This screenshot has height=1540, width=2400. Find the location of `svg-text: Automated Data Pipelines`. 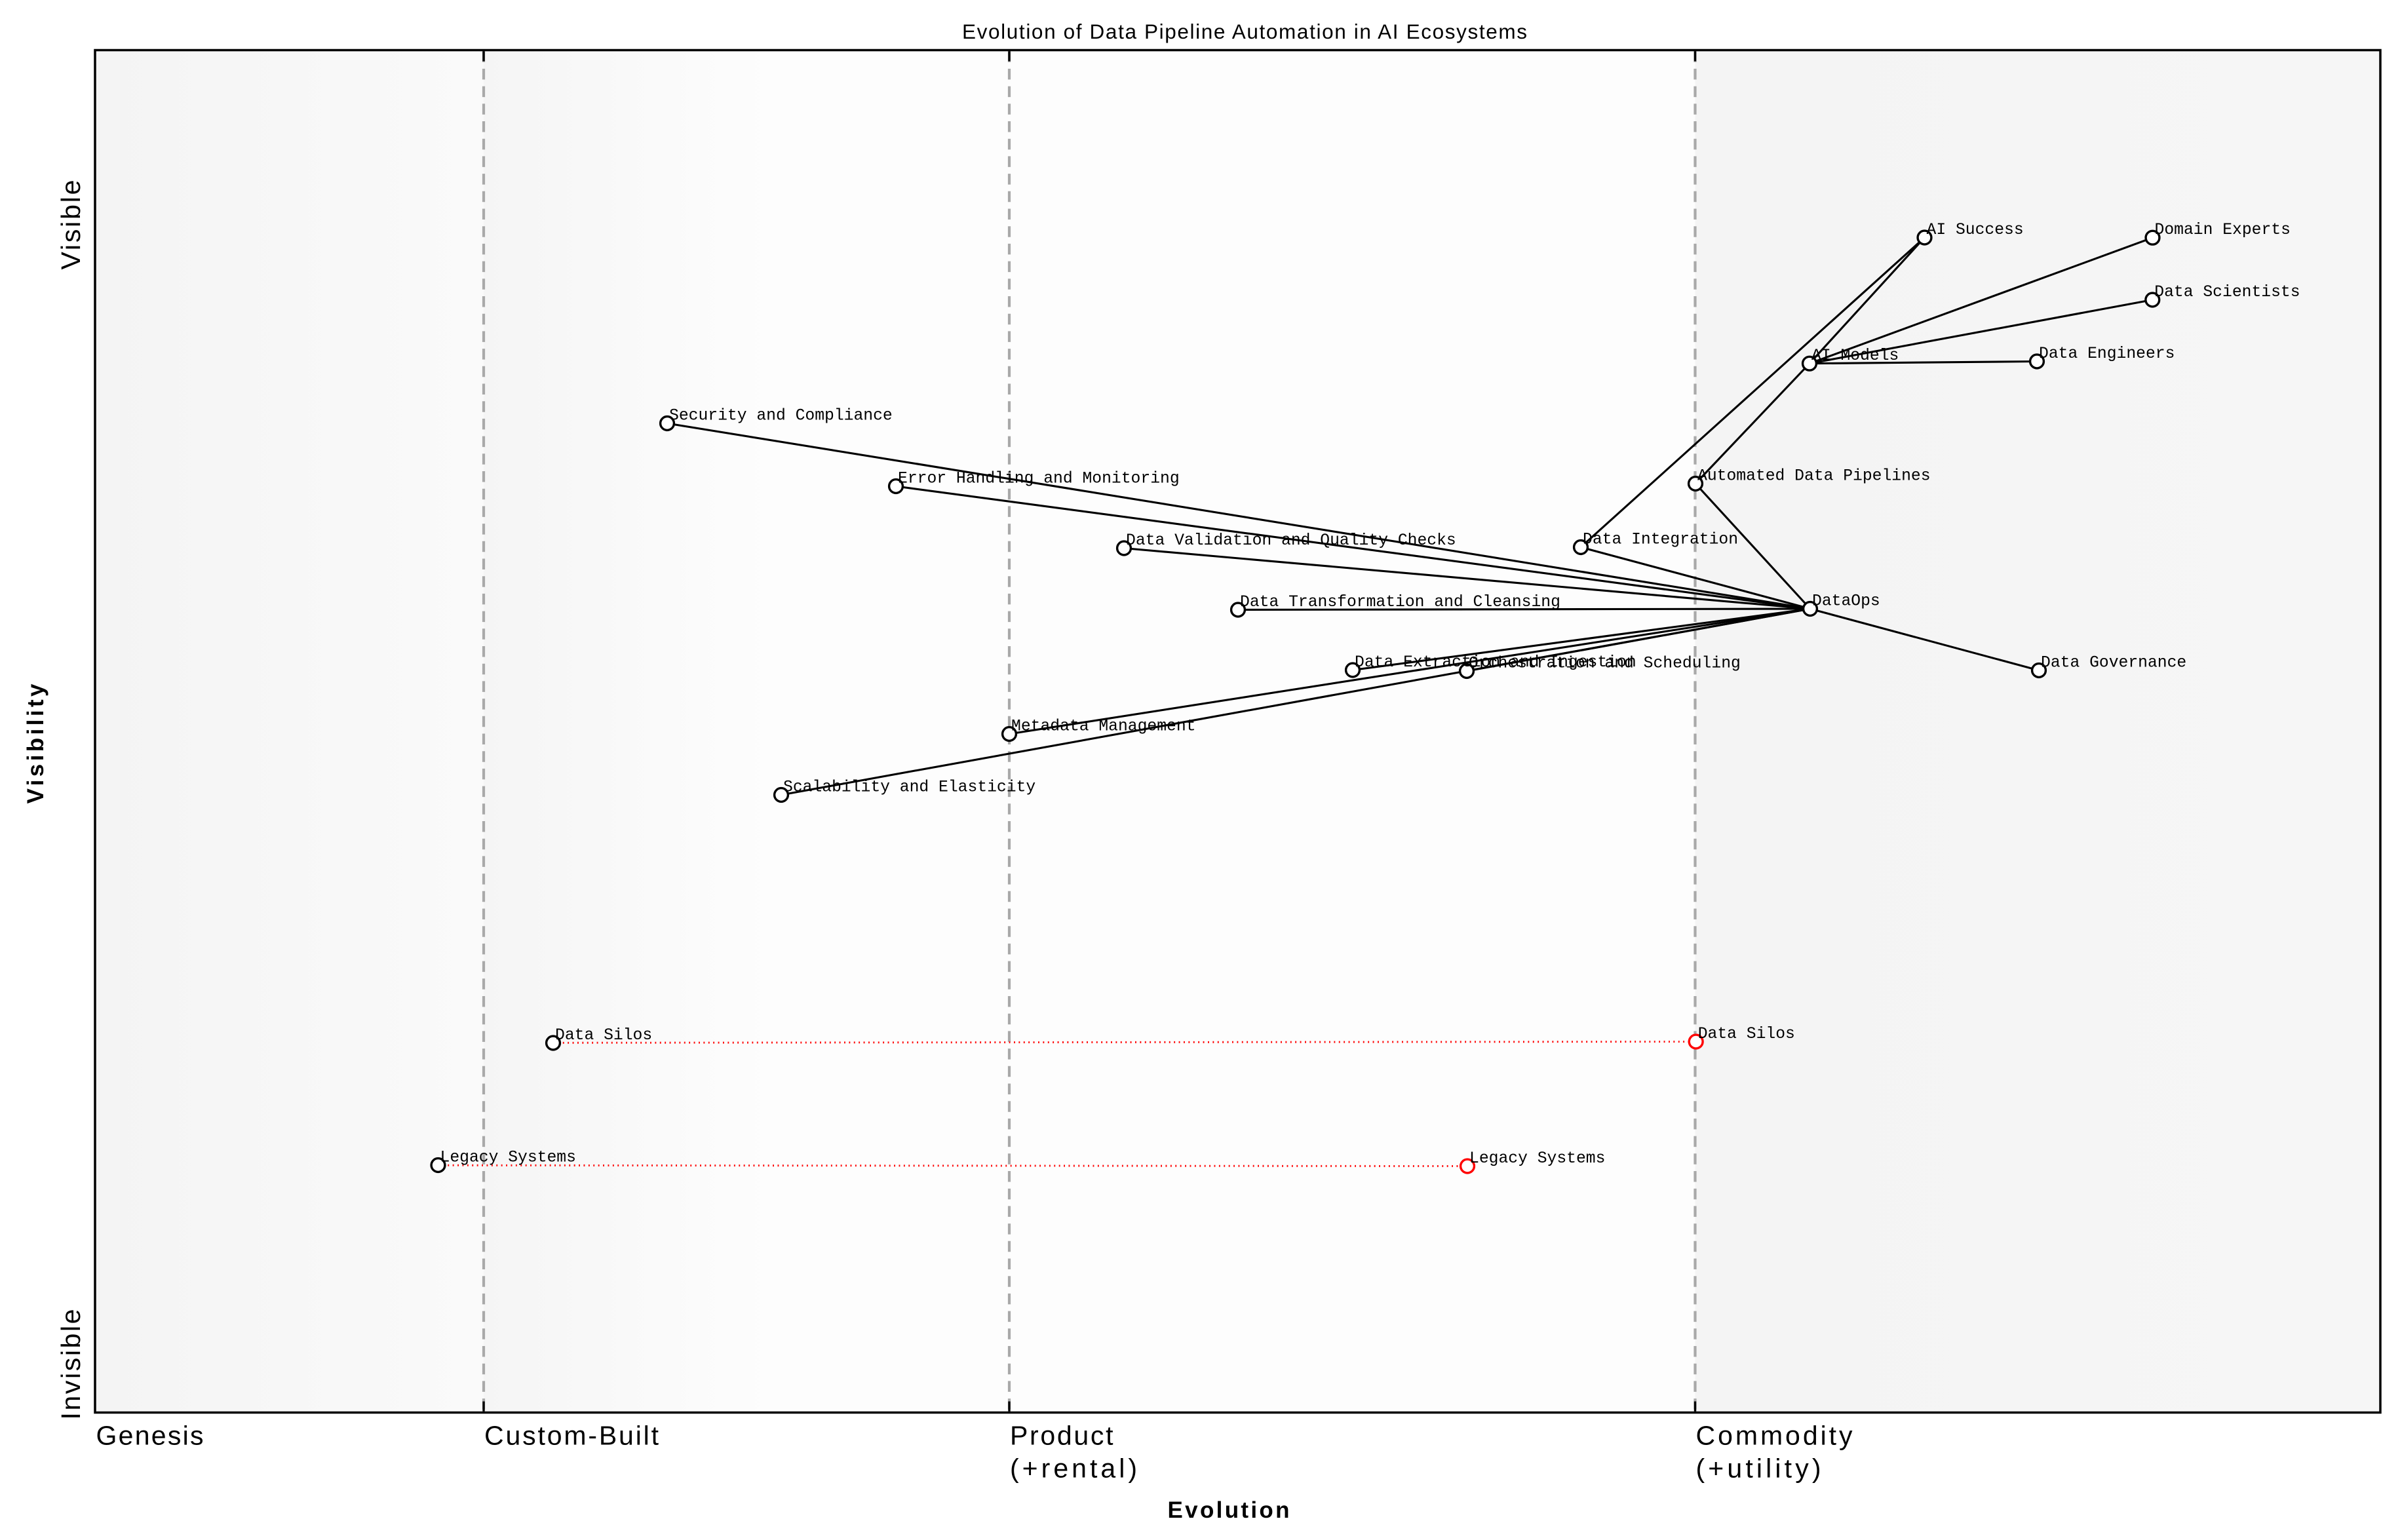

svg-text: Automated Data Pipelines is located at coordinates (1814, 476).